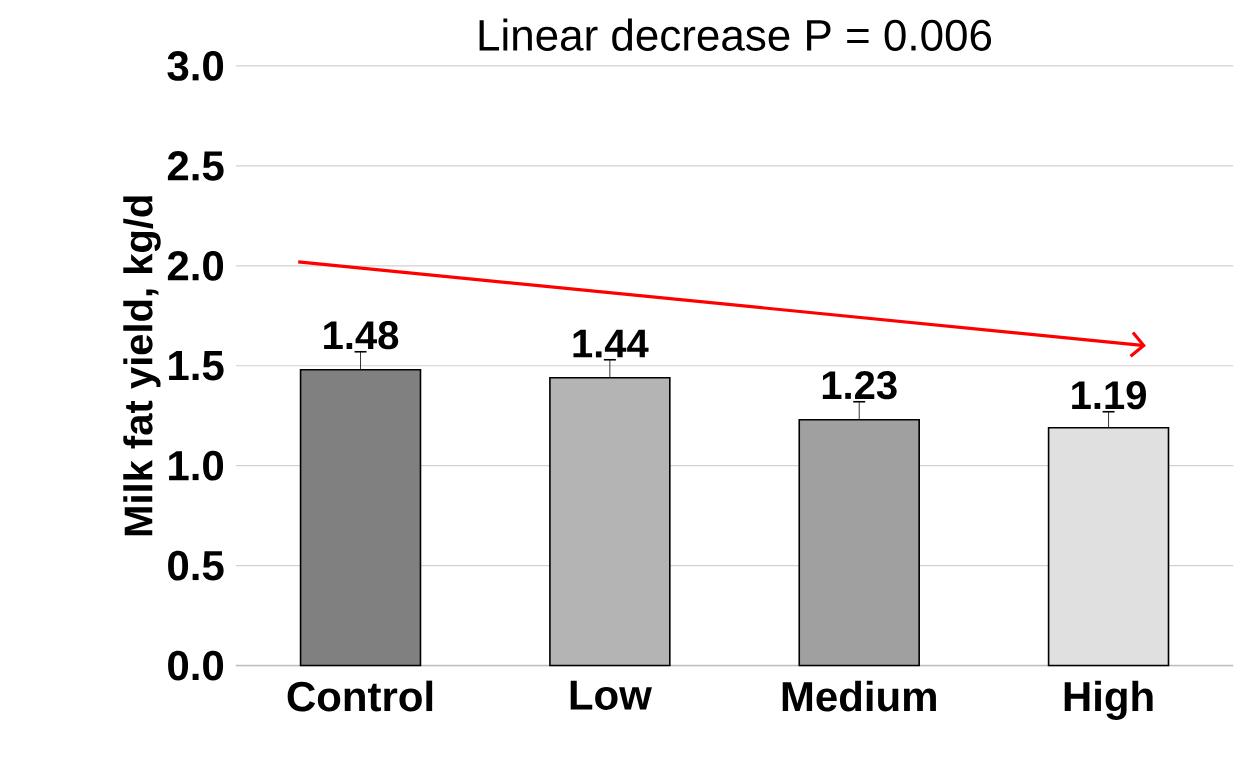  I want to click on x-tick-label: Control, so click(360, 696).